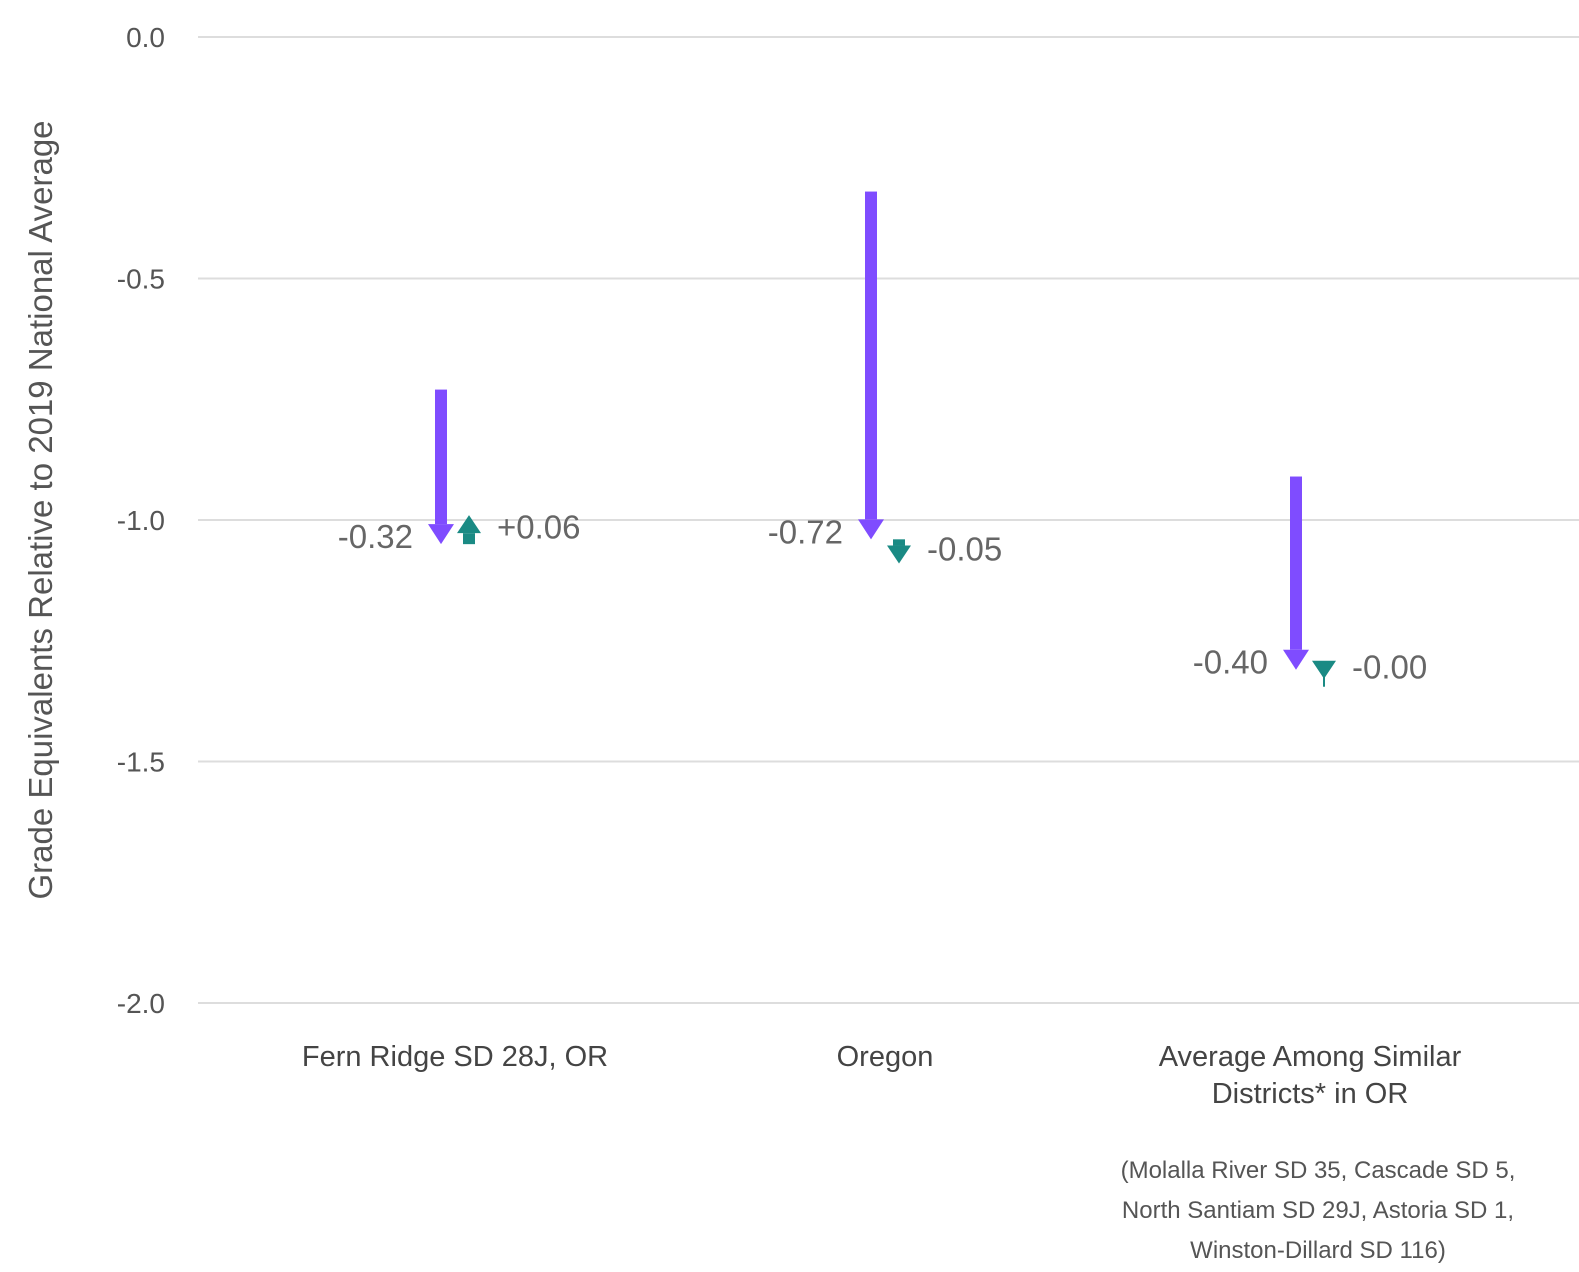  What do you see at coordinates (141, 279) in the screenshot?
I see `y-tick-label: -0.5` at bounding box center [141, 279].